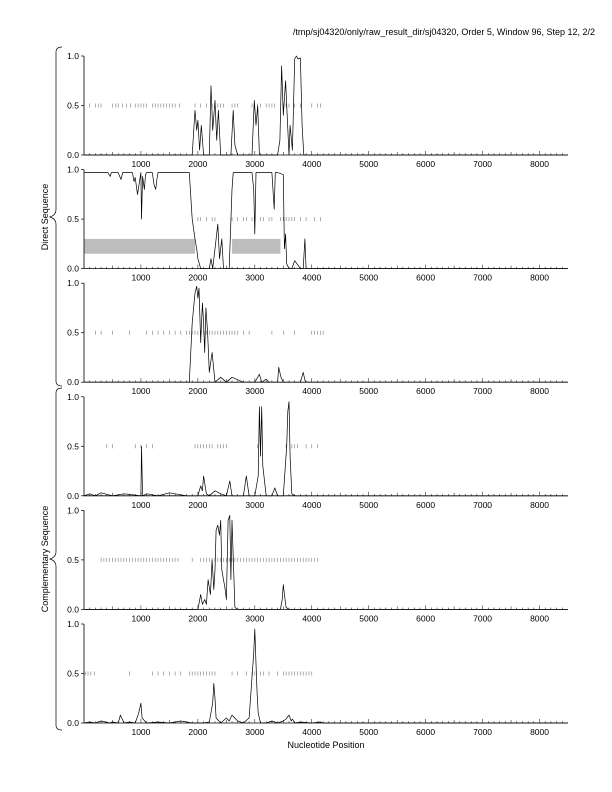 Image resolution: width=612 pixels, height=792 pixels. What do you see at coordinates (325, 745) in the screenshot?
I see `x-axis-label: Nucleotide Position` at bounding box center [325, 745].